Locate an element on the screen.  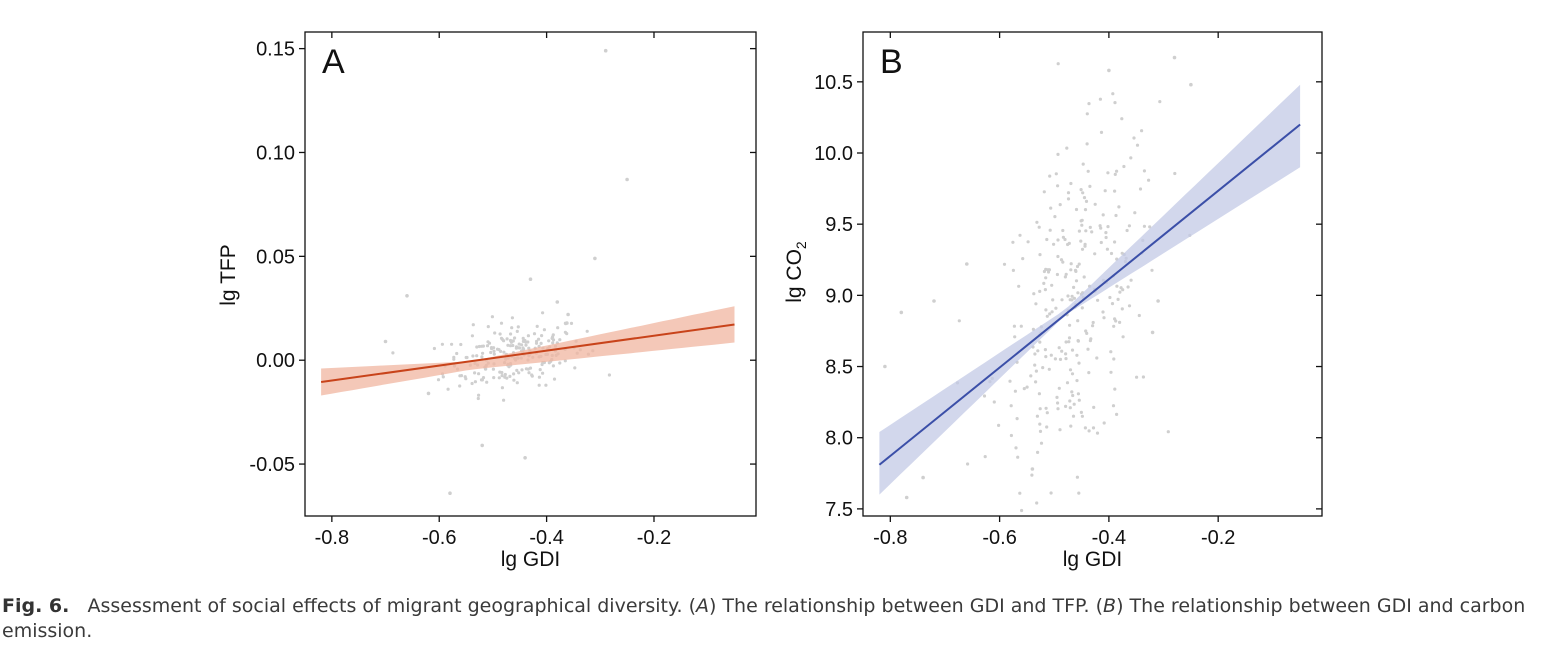
y-tick-label: -0.05 is located at coordinates (272, 465).